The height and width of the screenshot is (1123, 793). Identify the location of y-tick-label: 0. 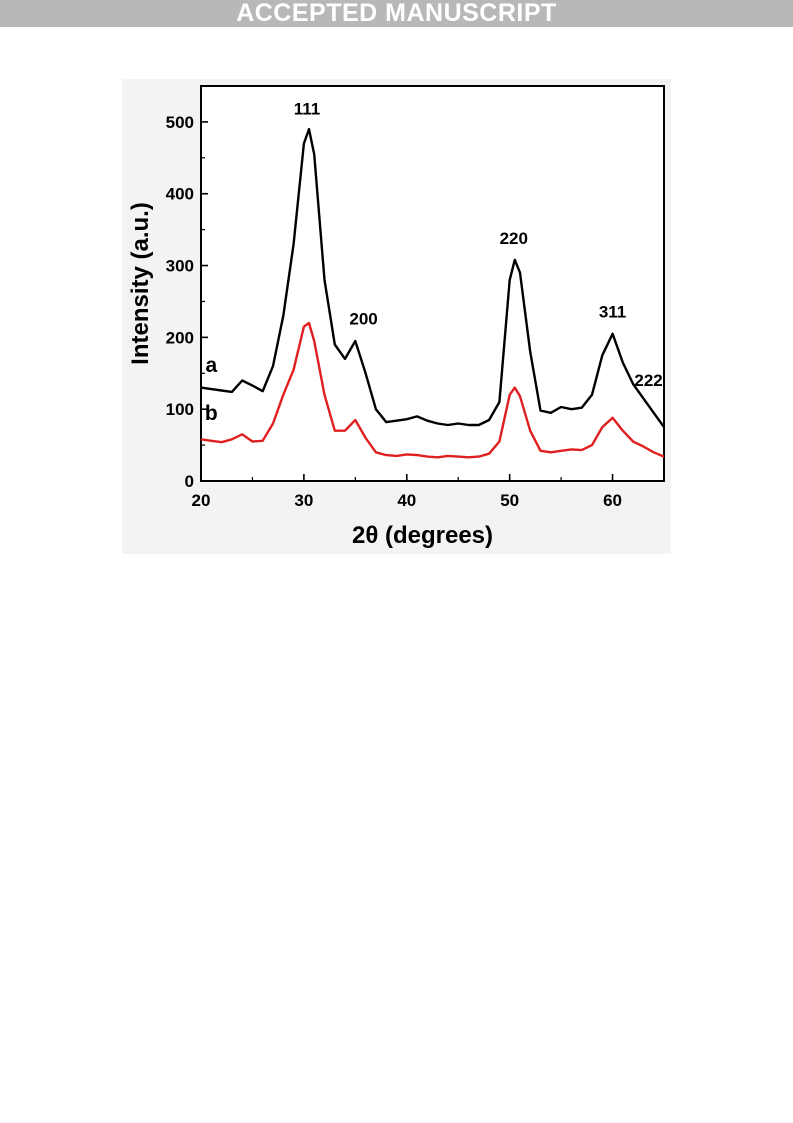
(189, 481).